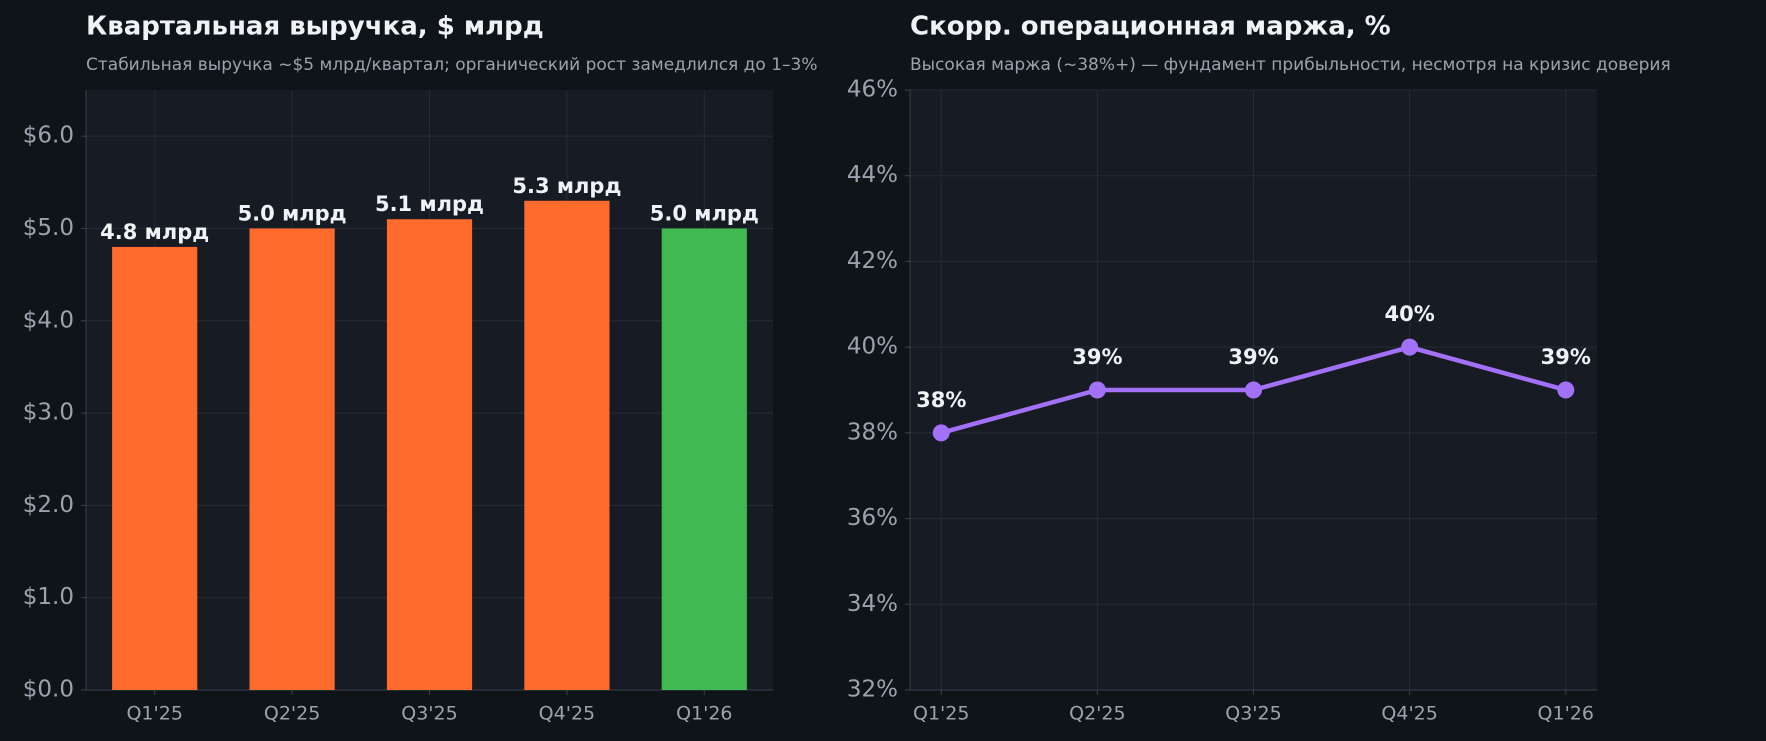 The height and width of the screenshot is (741, 1766). I want to click on y-tick-label: 36%, so click(872, 518).